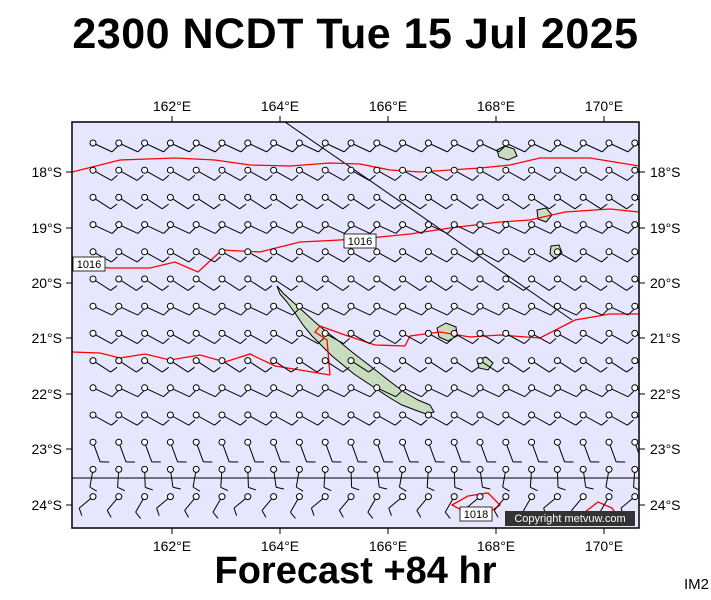  What do you see at coordinates (388, 546) in the screenshot?
I see `lon-label-bottom: 166°E` at bounding box center [388, 546].